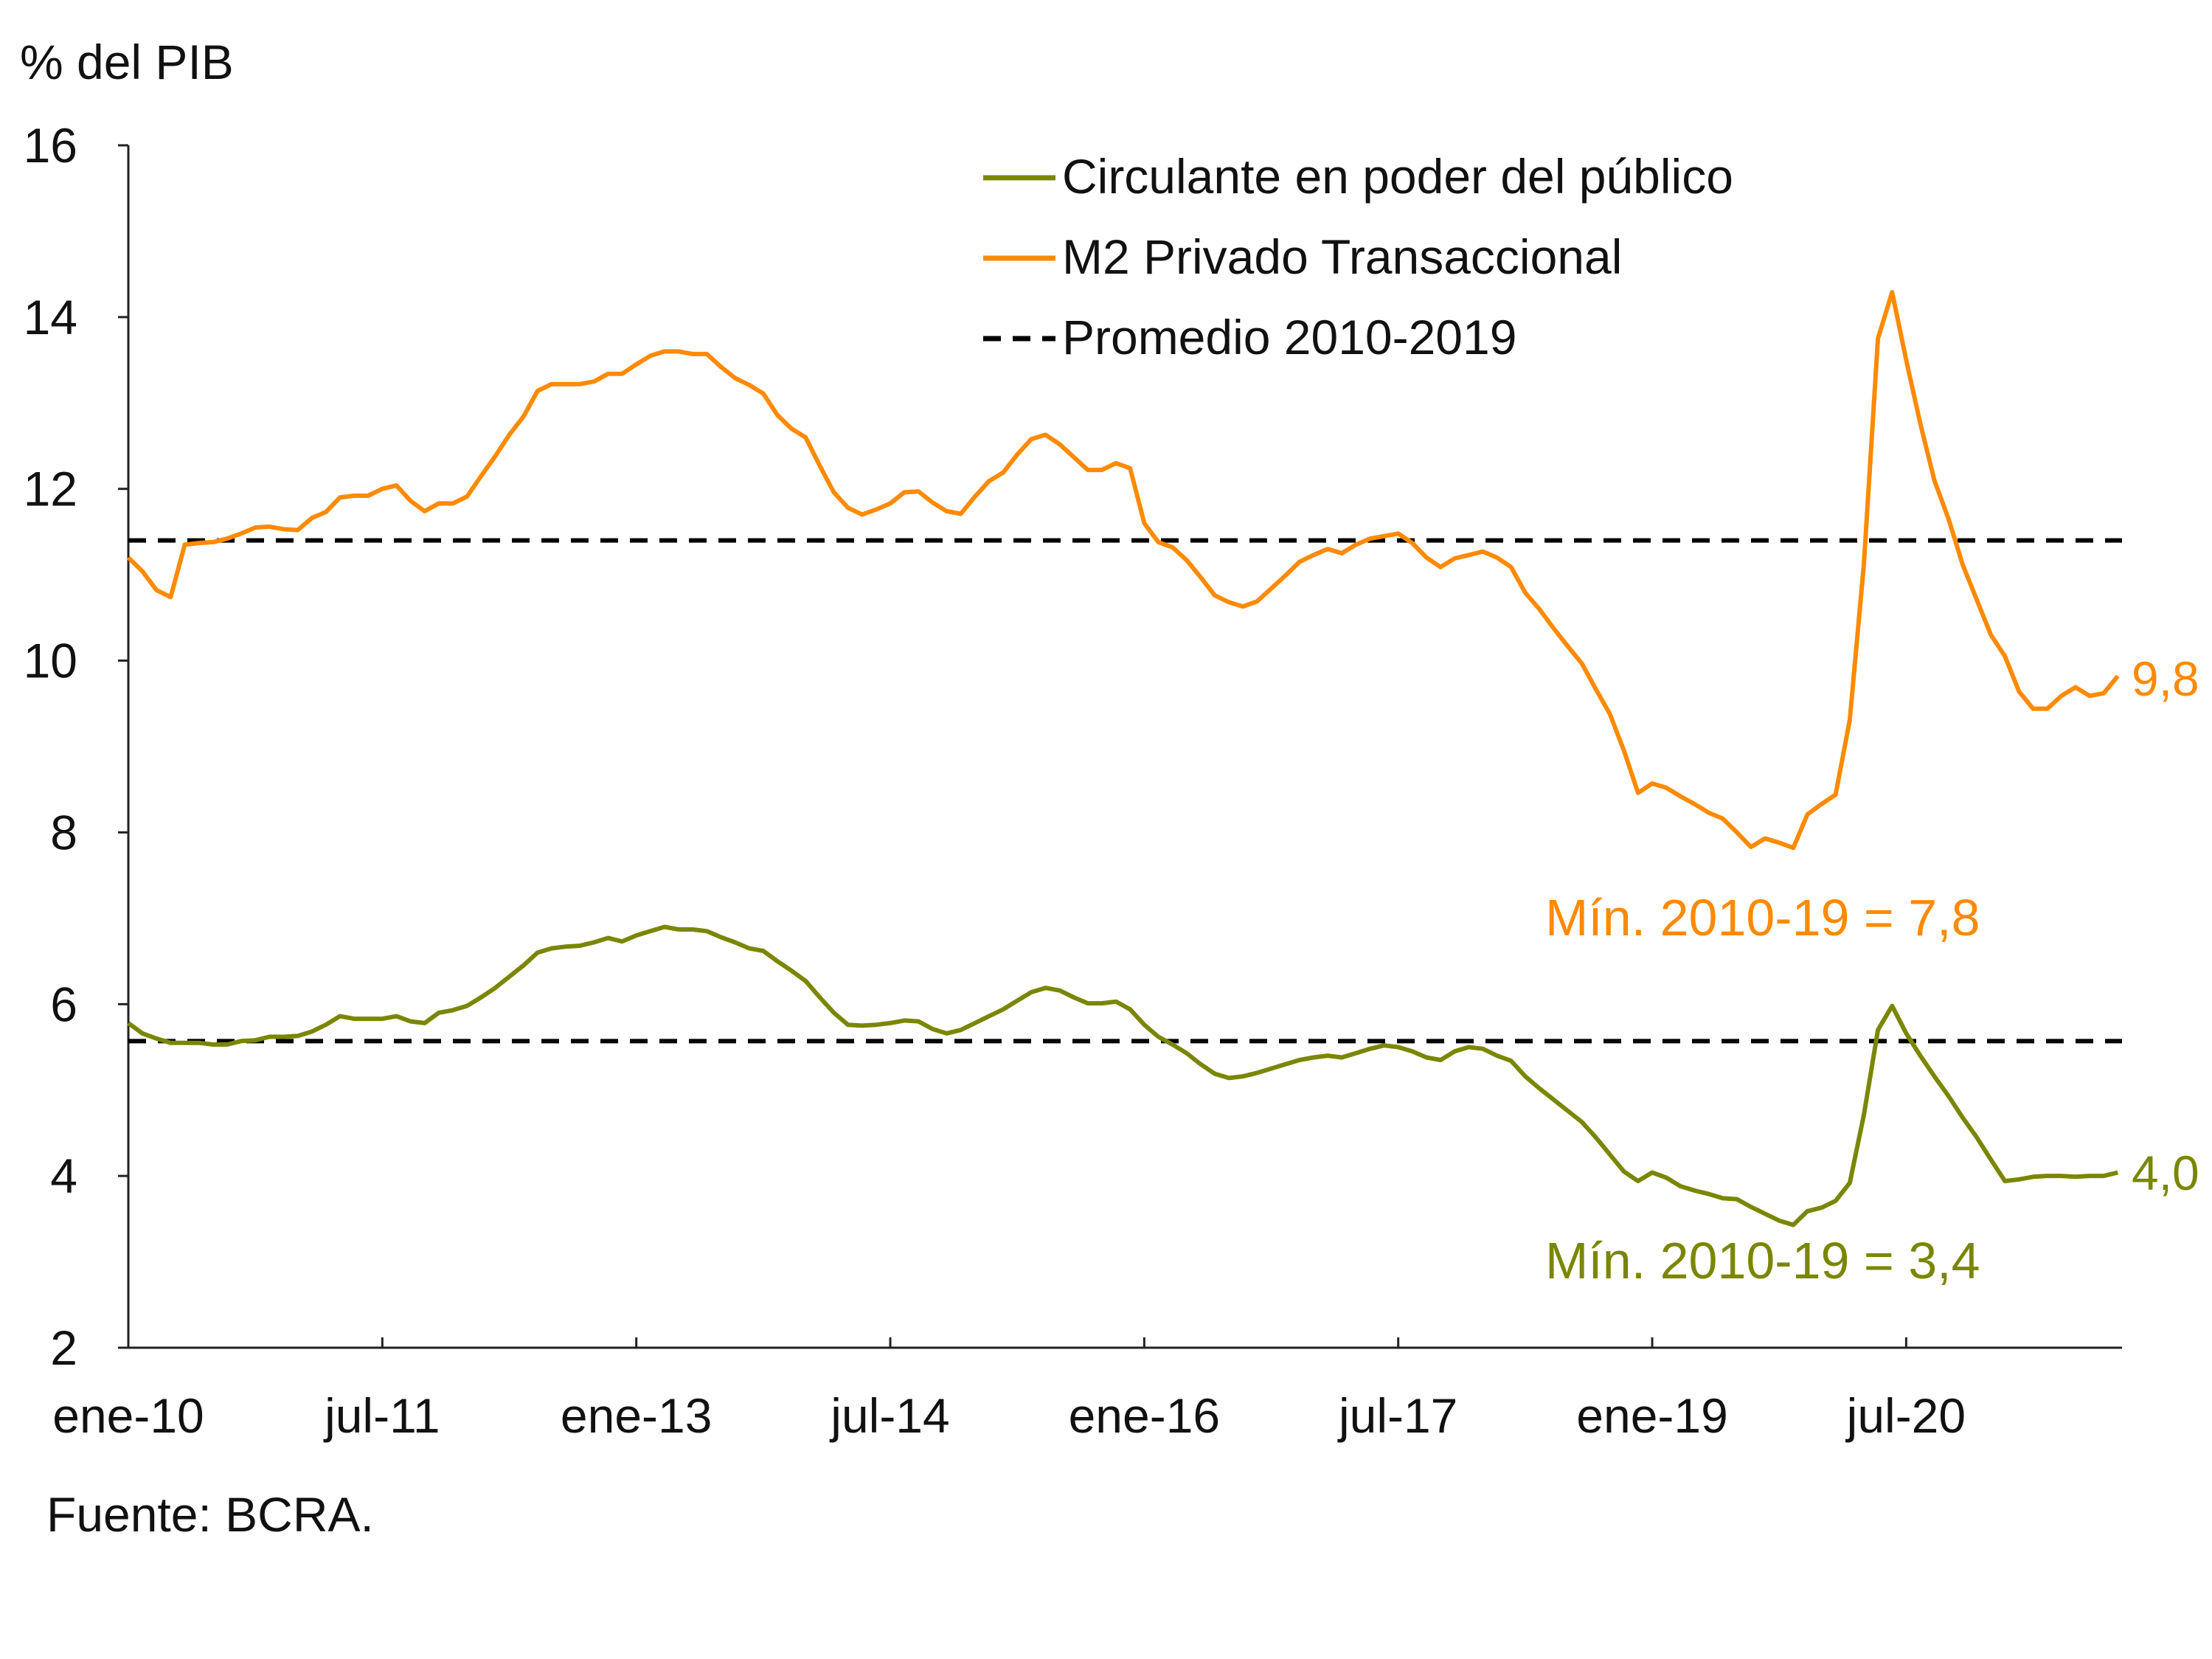 The image size is (2212, 1659). What do you see at coordinates (889, 1415) in the screenshot?
I see `x-tick-label: jul-14` at bounding box center [889, 1415].